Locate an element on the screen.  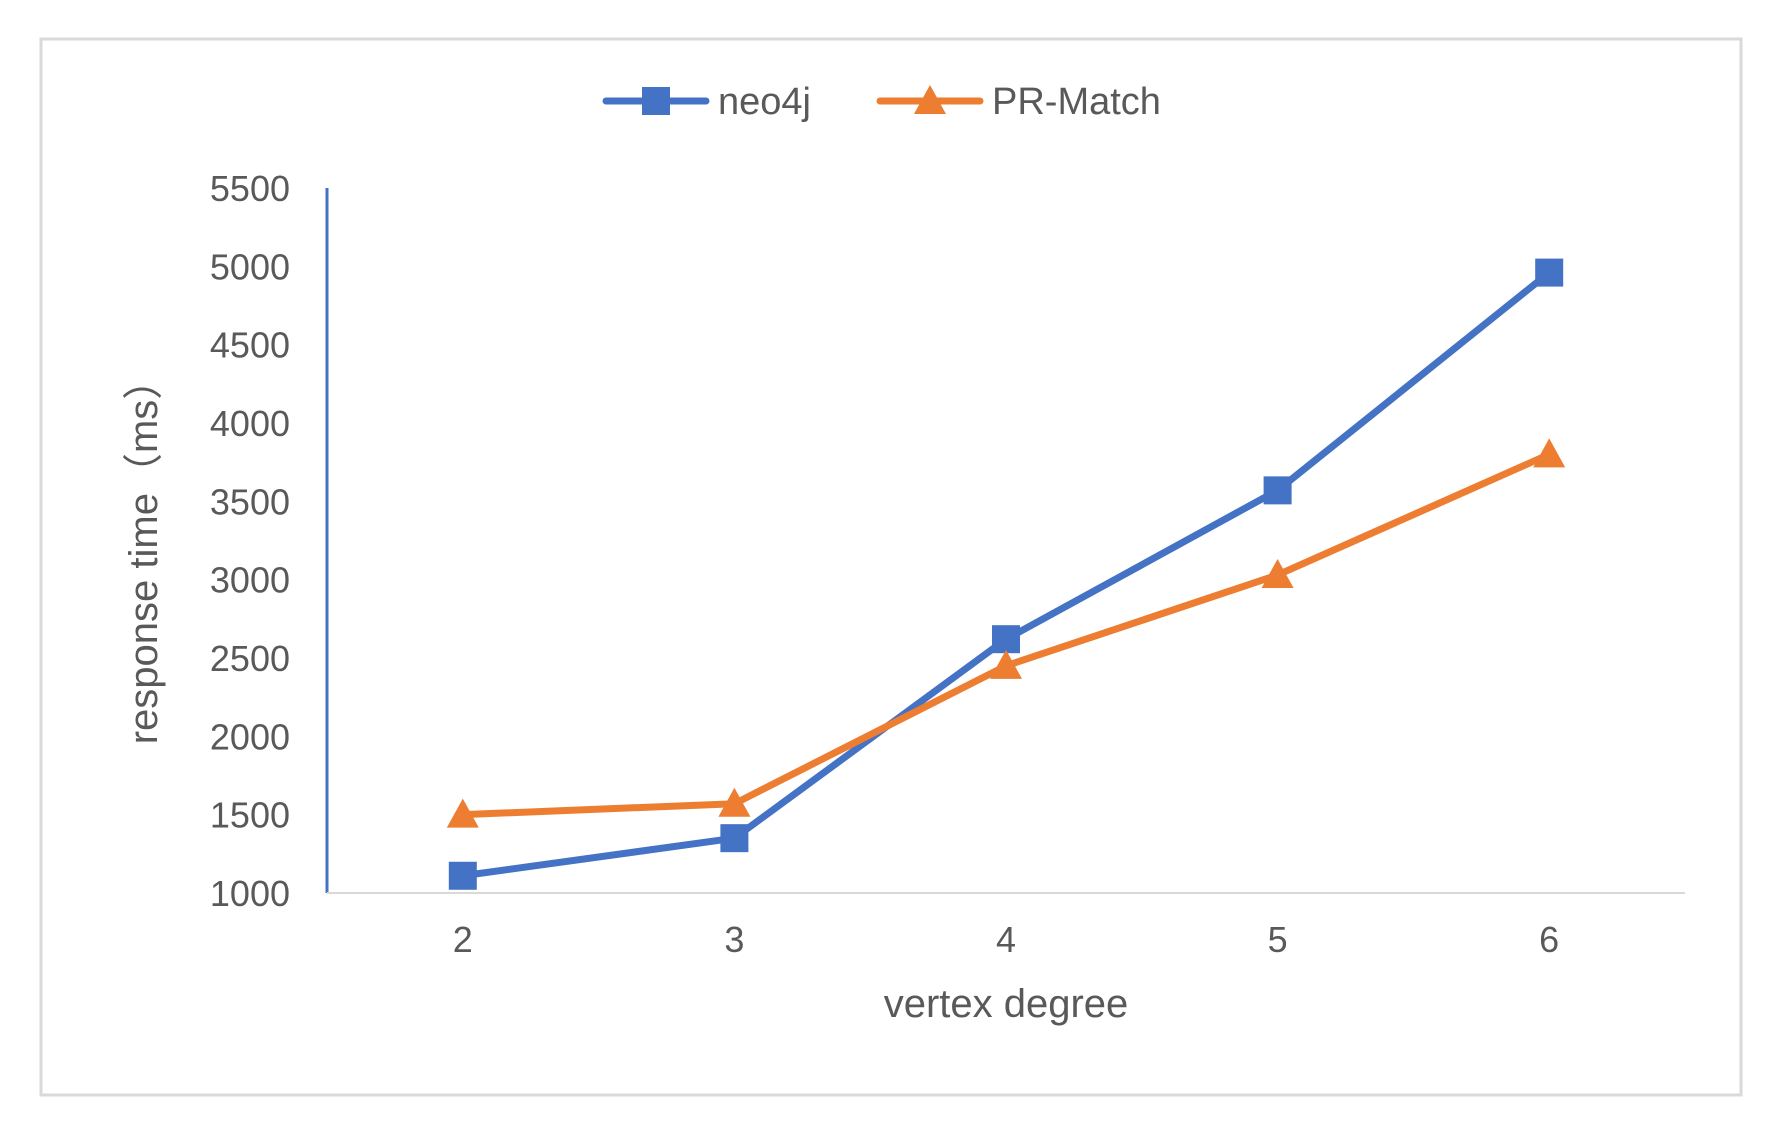
legend: neo4j PR-Match is located at coordinates (881, 102).